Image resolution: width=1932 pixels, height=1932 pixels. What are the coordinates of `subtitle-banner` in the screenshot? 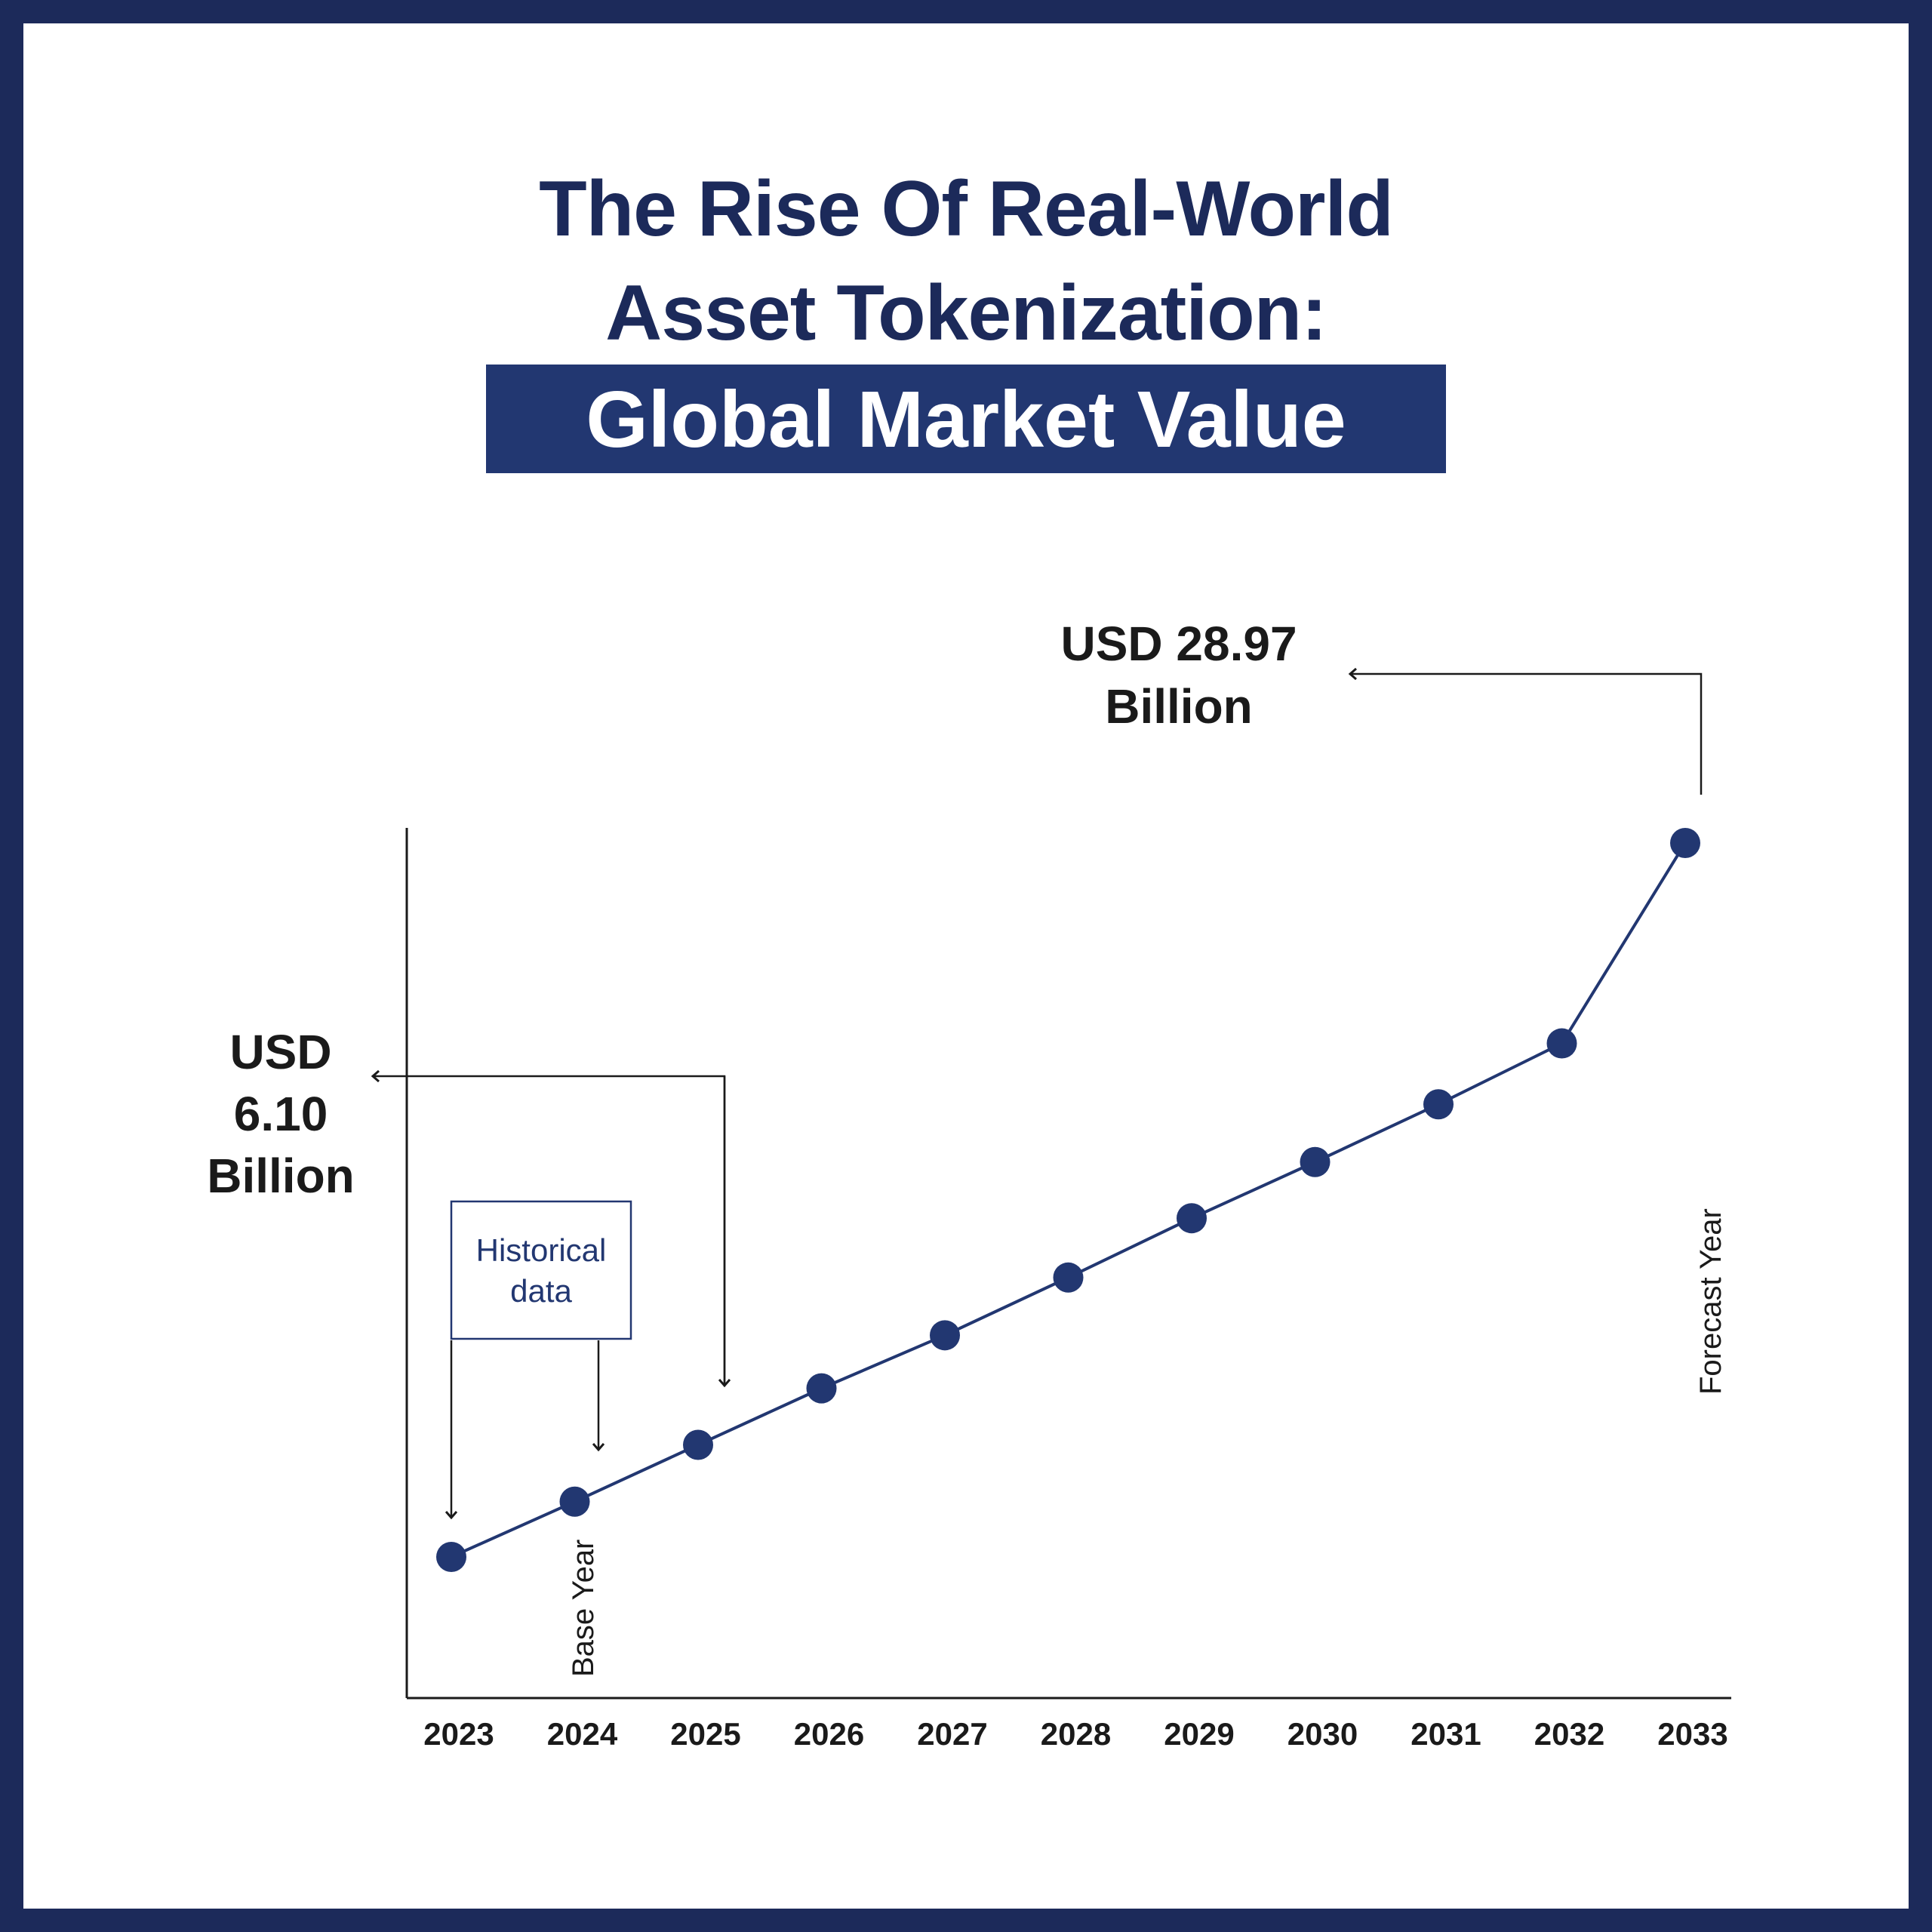 It's located at (966, 419).